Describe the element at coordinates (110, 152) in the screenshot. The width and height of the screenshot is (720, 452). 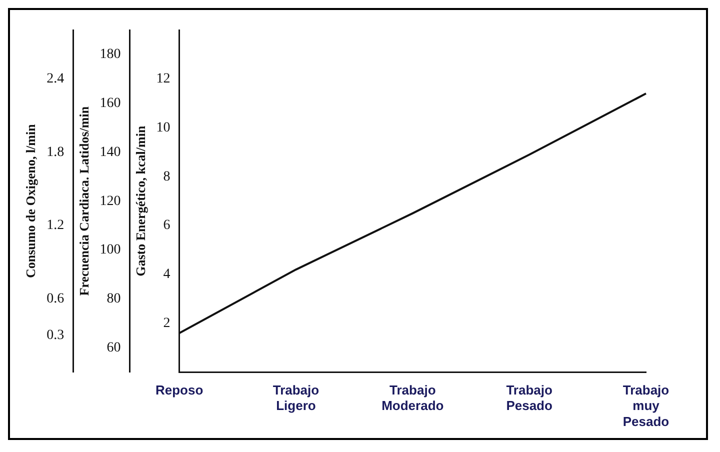
I see `y2-tick-label: 140` at that location.